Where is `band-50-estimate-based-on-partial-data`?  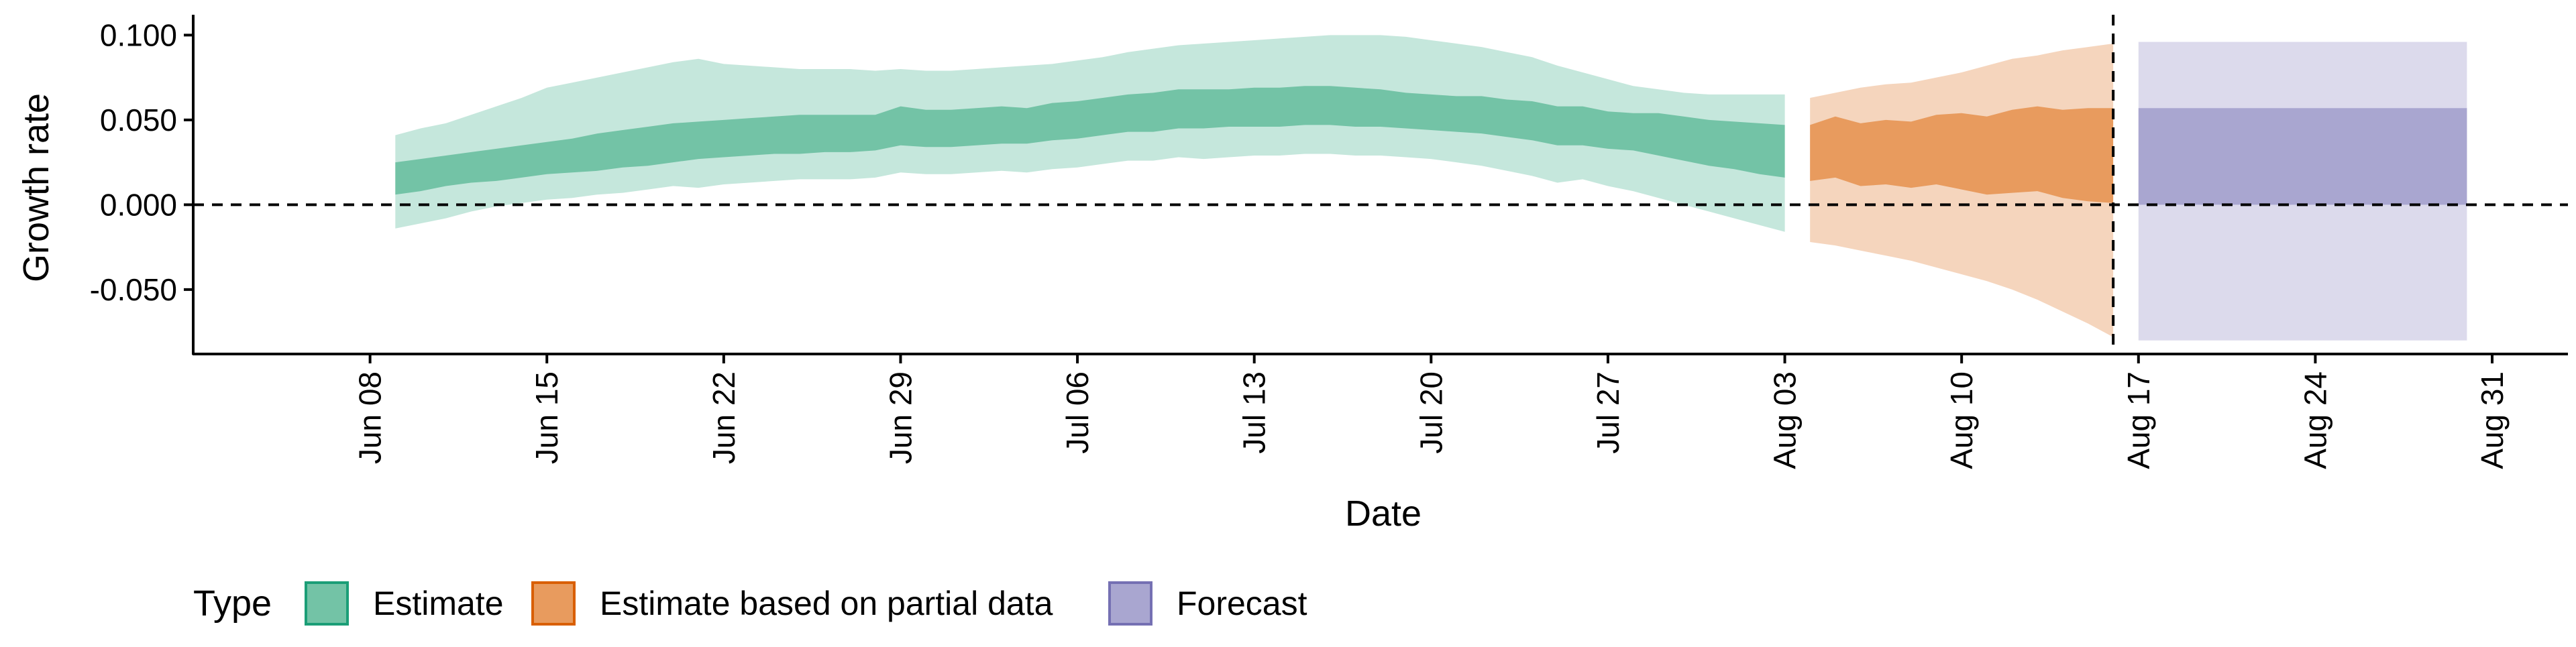
band-50-estimate-based-on-partial-data is located at coordinates (1962, 154).